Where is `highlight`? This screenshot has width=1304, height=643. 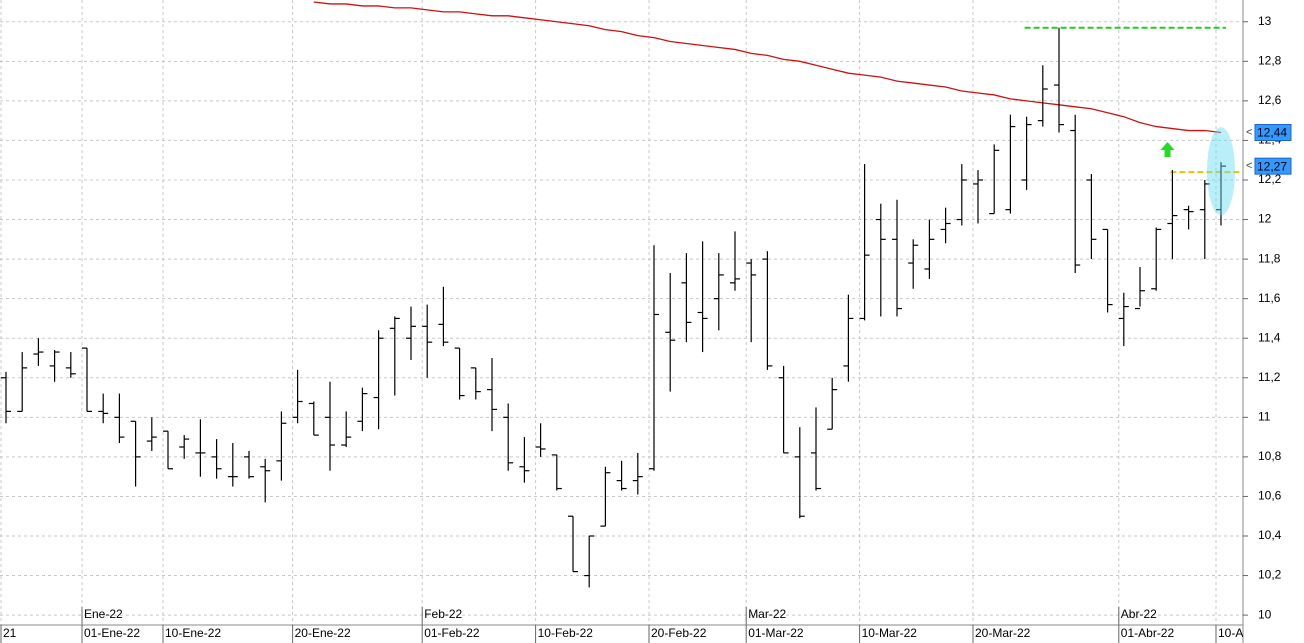
highlight is located at coordinates (1221, 171).